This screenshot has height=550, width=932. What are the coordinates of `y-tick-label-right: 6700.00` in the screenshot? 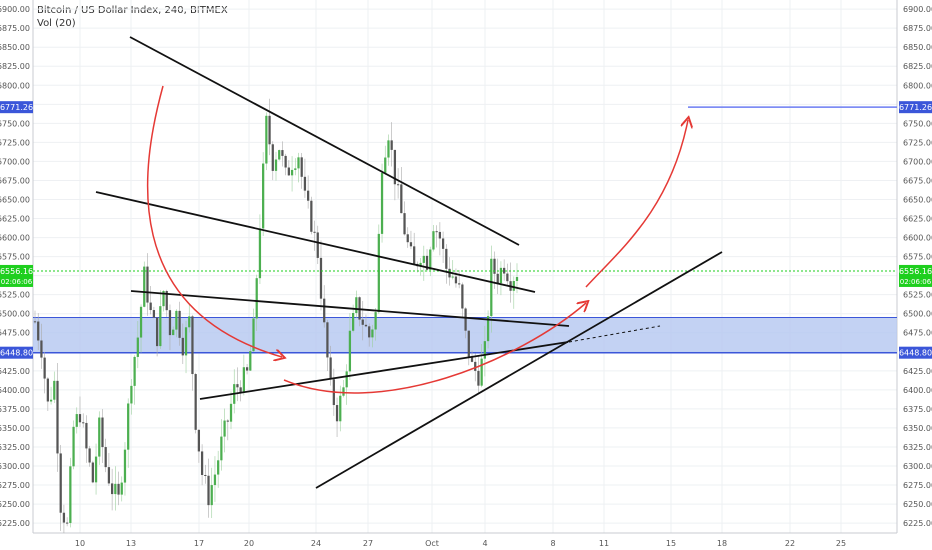 It's located at (917, 161).